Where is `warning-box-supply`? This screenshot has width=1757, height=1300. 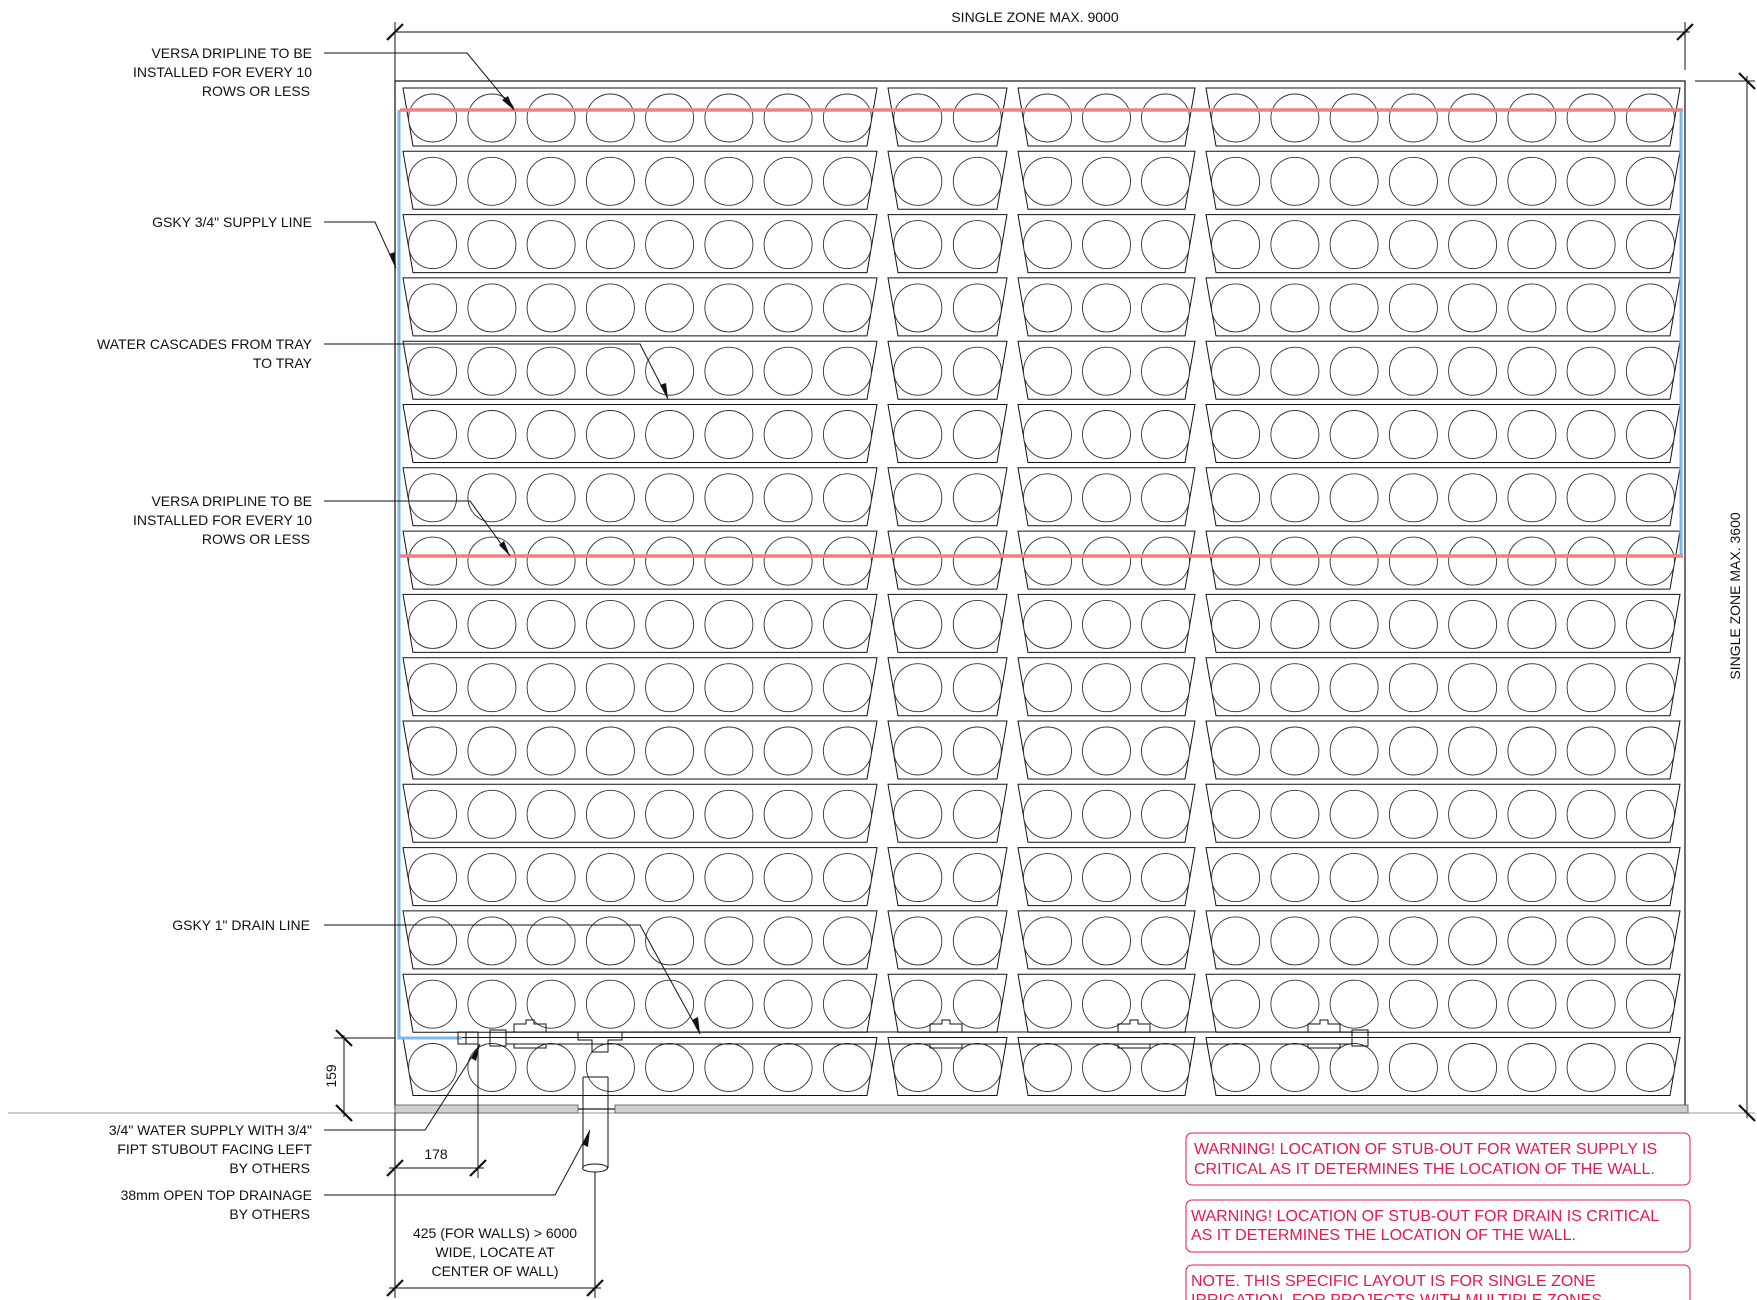
warning-box-supply is located at coordinates (1438, 1159).